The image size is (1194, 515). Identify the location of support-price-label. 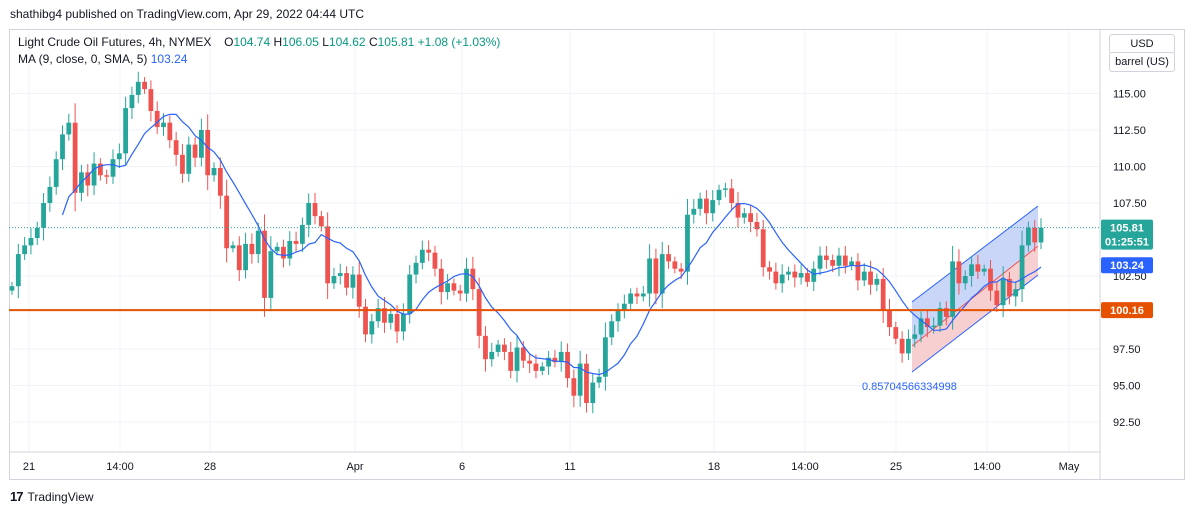
(1127, 310).